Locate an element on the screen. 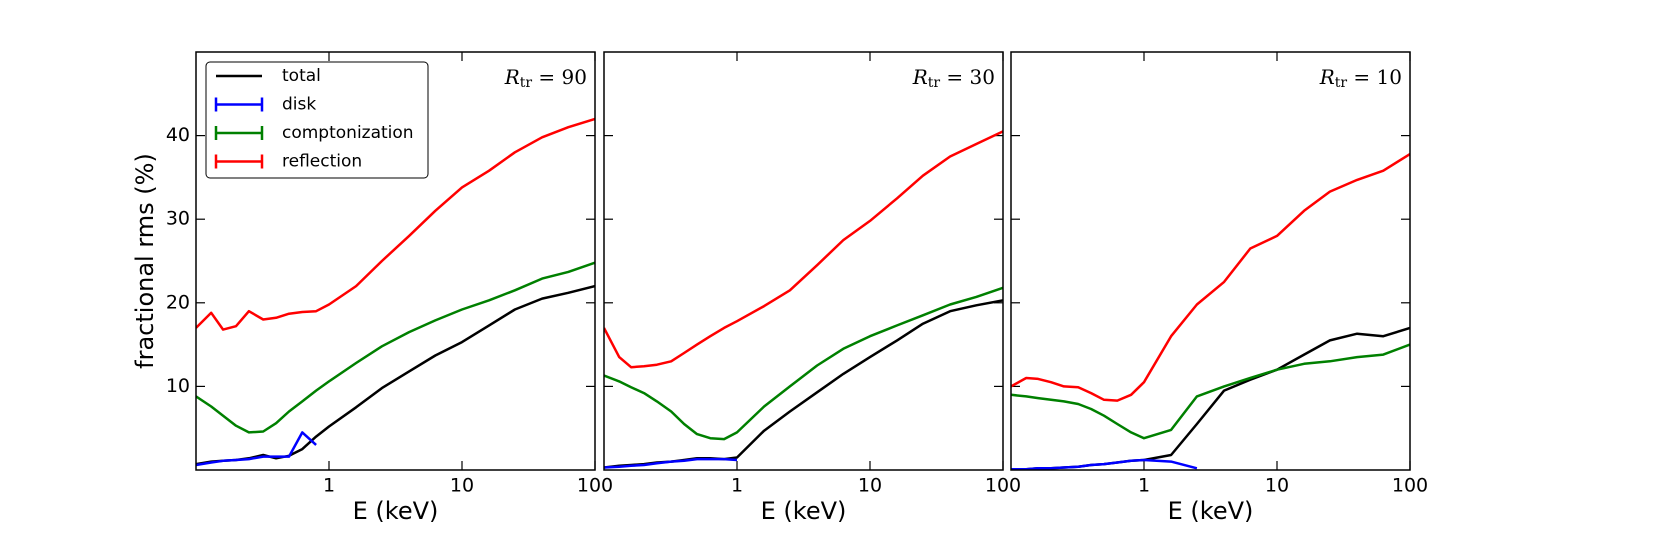 Image resolution: width=1661 pixels, height=554 pixels. y-tick-label: 30 is located at coordinates (178, 219).